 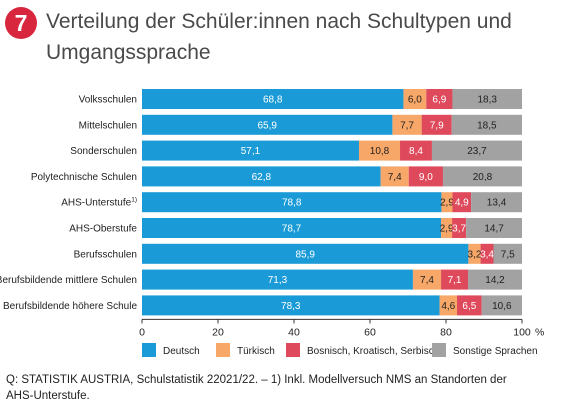 I want to click on category-label: AHS-Oberstufe, so click(x=103, y=229).